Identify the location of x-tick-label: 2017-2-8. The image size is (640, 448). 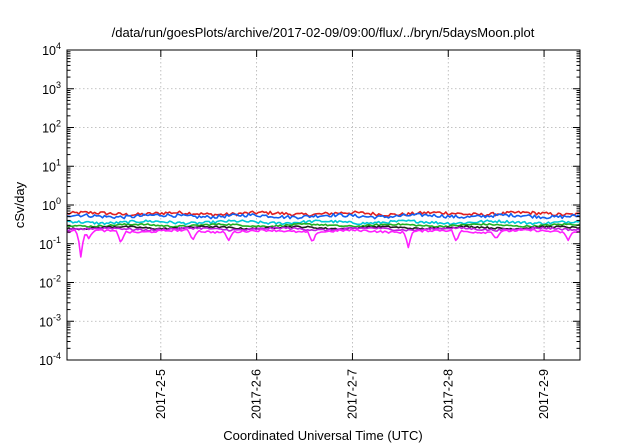
(448, 394).